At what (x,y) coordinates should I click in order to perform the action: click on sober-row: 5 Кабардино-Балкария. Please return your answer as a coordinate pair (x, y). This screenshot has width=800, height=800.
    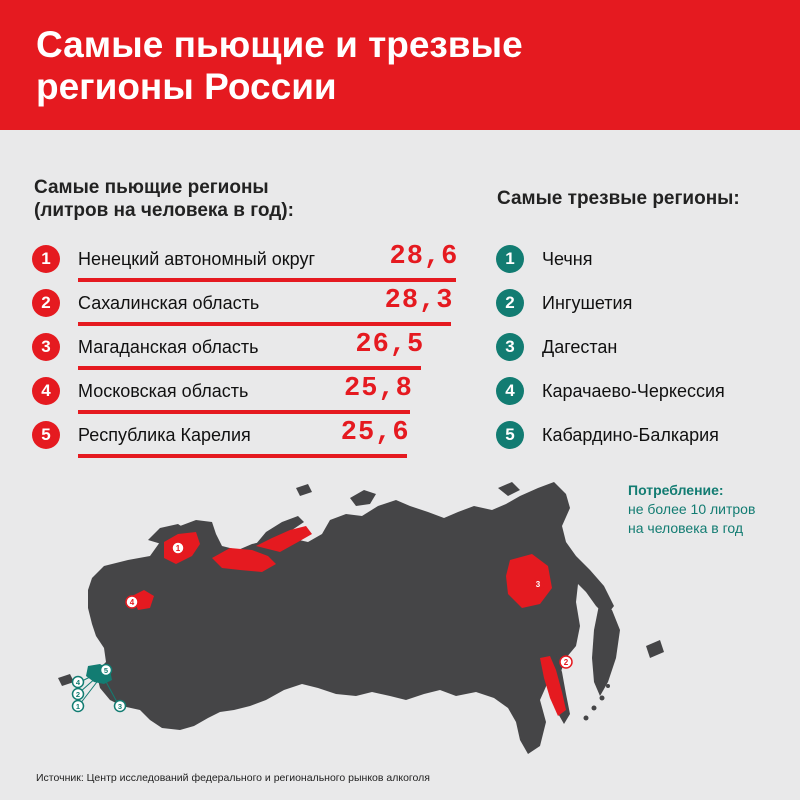
    Looking at the image, I should click on (646, 438).